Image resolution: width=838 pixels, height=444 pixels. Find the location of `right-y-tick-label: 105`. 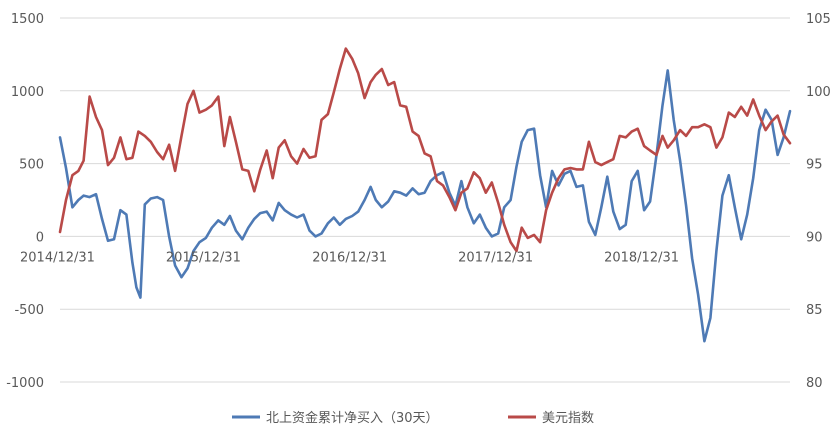

right-y-tick-label: 105 is located at coordinates (818, 19).